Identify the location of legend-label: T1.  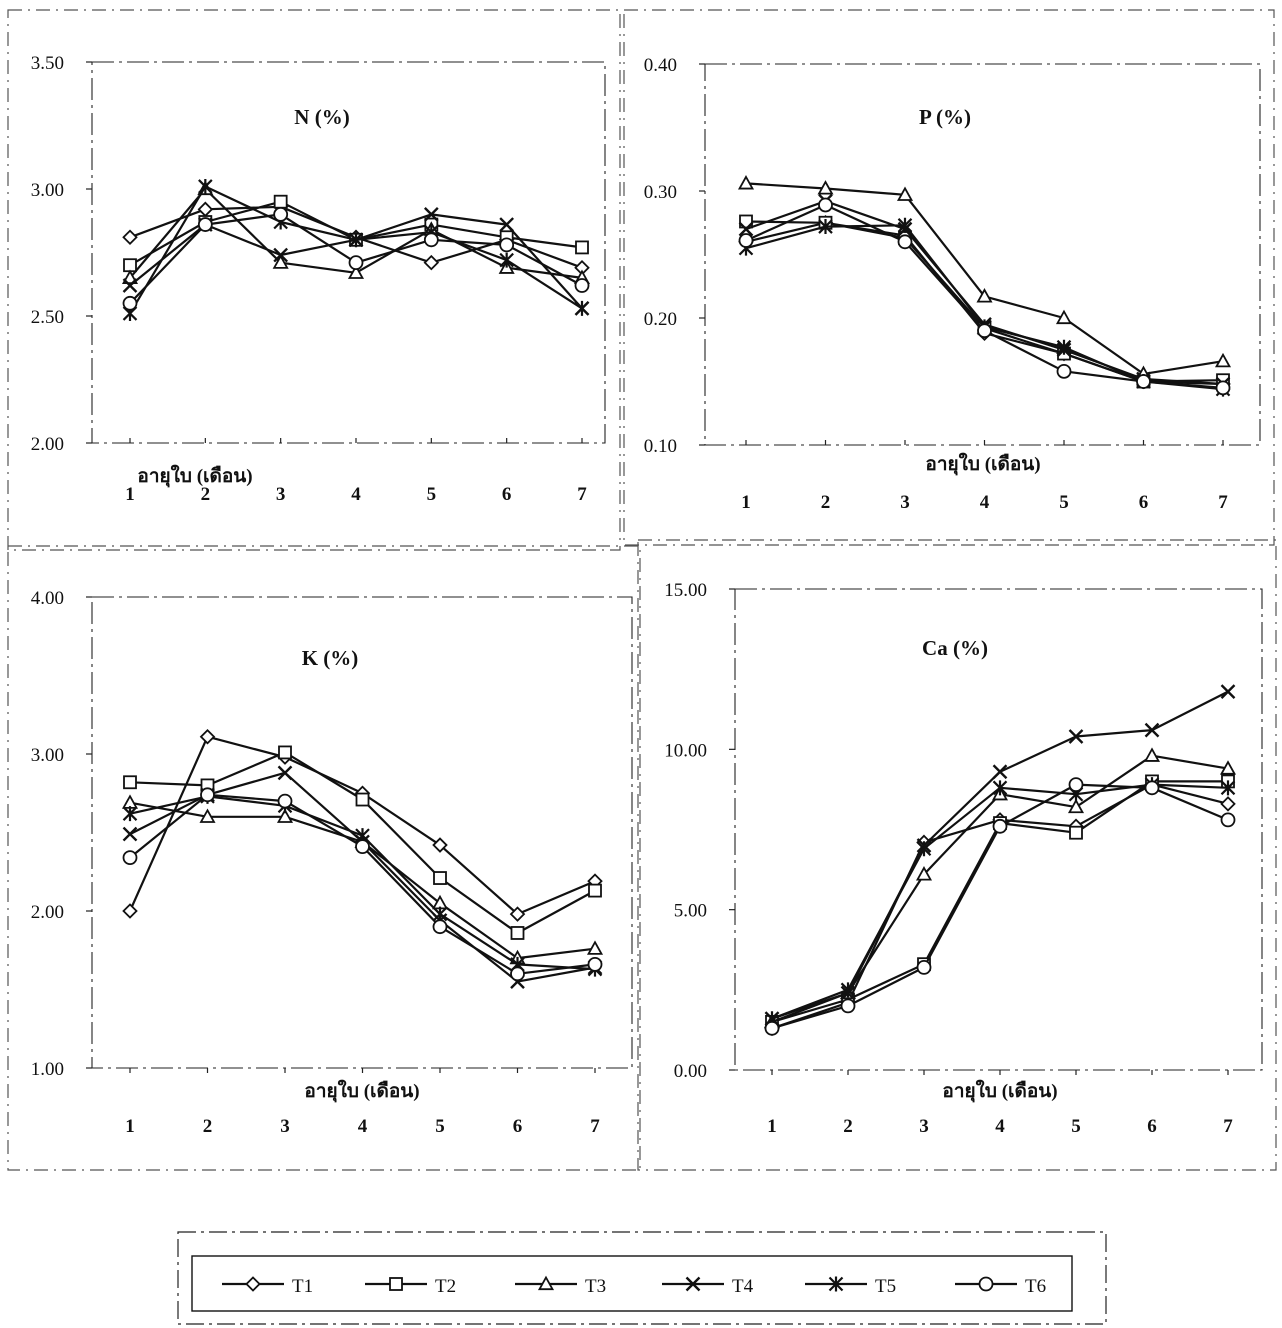
(302, 1286).